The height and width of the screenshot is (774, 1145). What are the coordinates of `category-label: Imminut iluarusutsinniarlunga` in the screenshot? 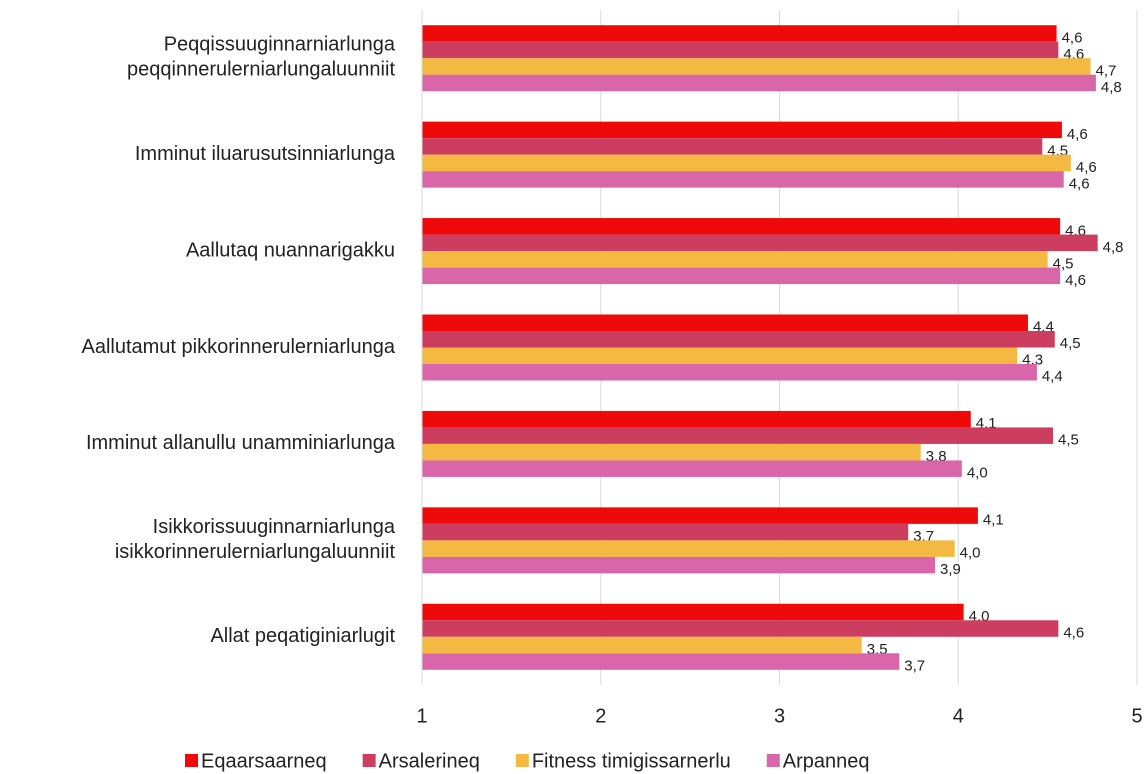 It's located at (265, 154).